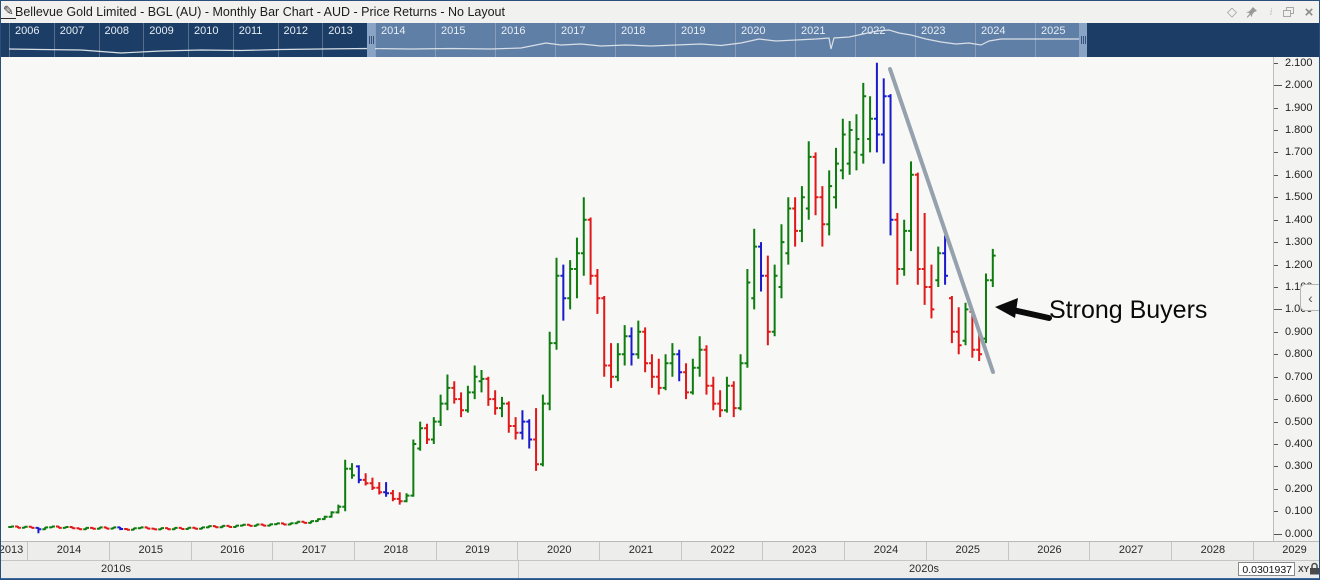 Image resolution: width=1320 pixels, height=580 pixels. Describe the element at coordinates (1294, 550) in the screenshot. I see `year-label-2029: 2029` at that location.